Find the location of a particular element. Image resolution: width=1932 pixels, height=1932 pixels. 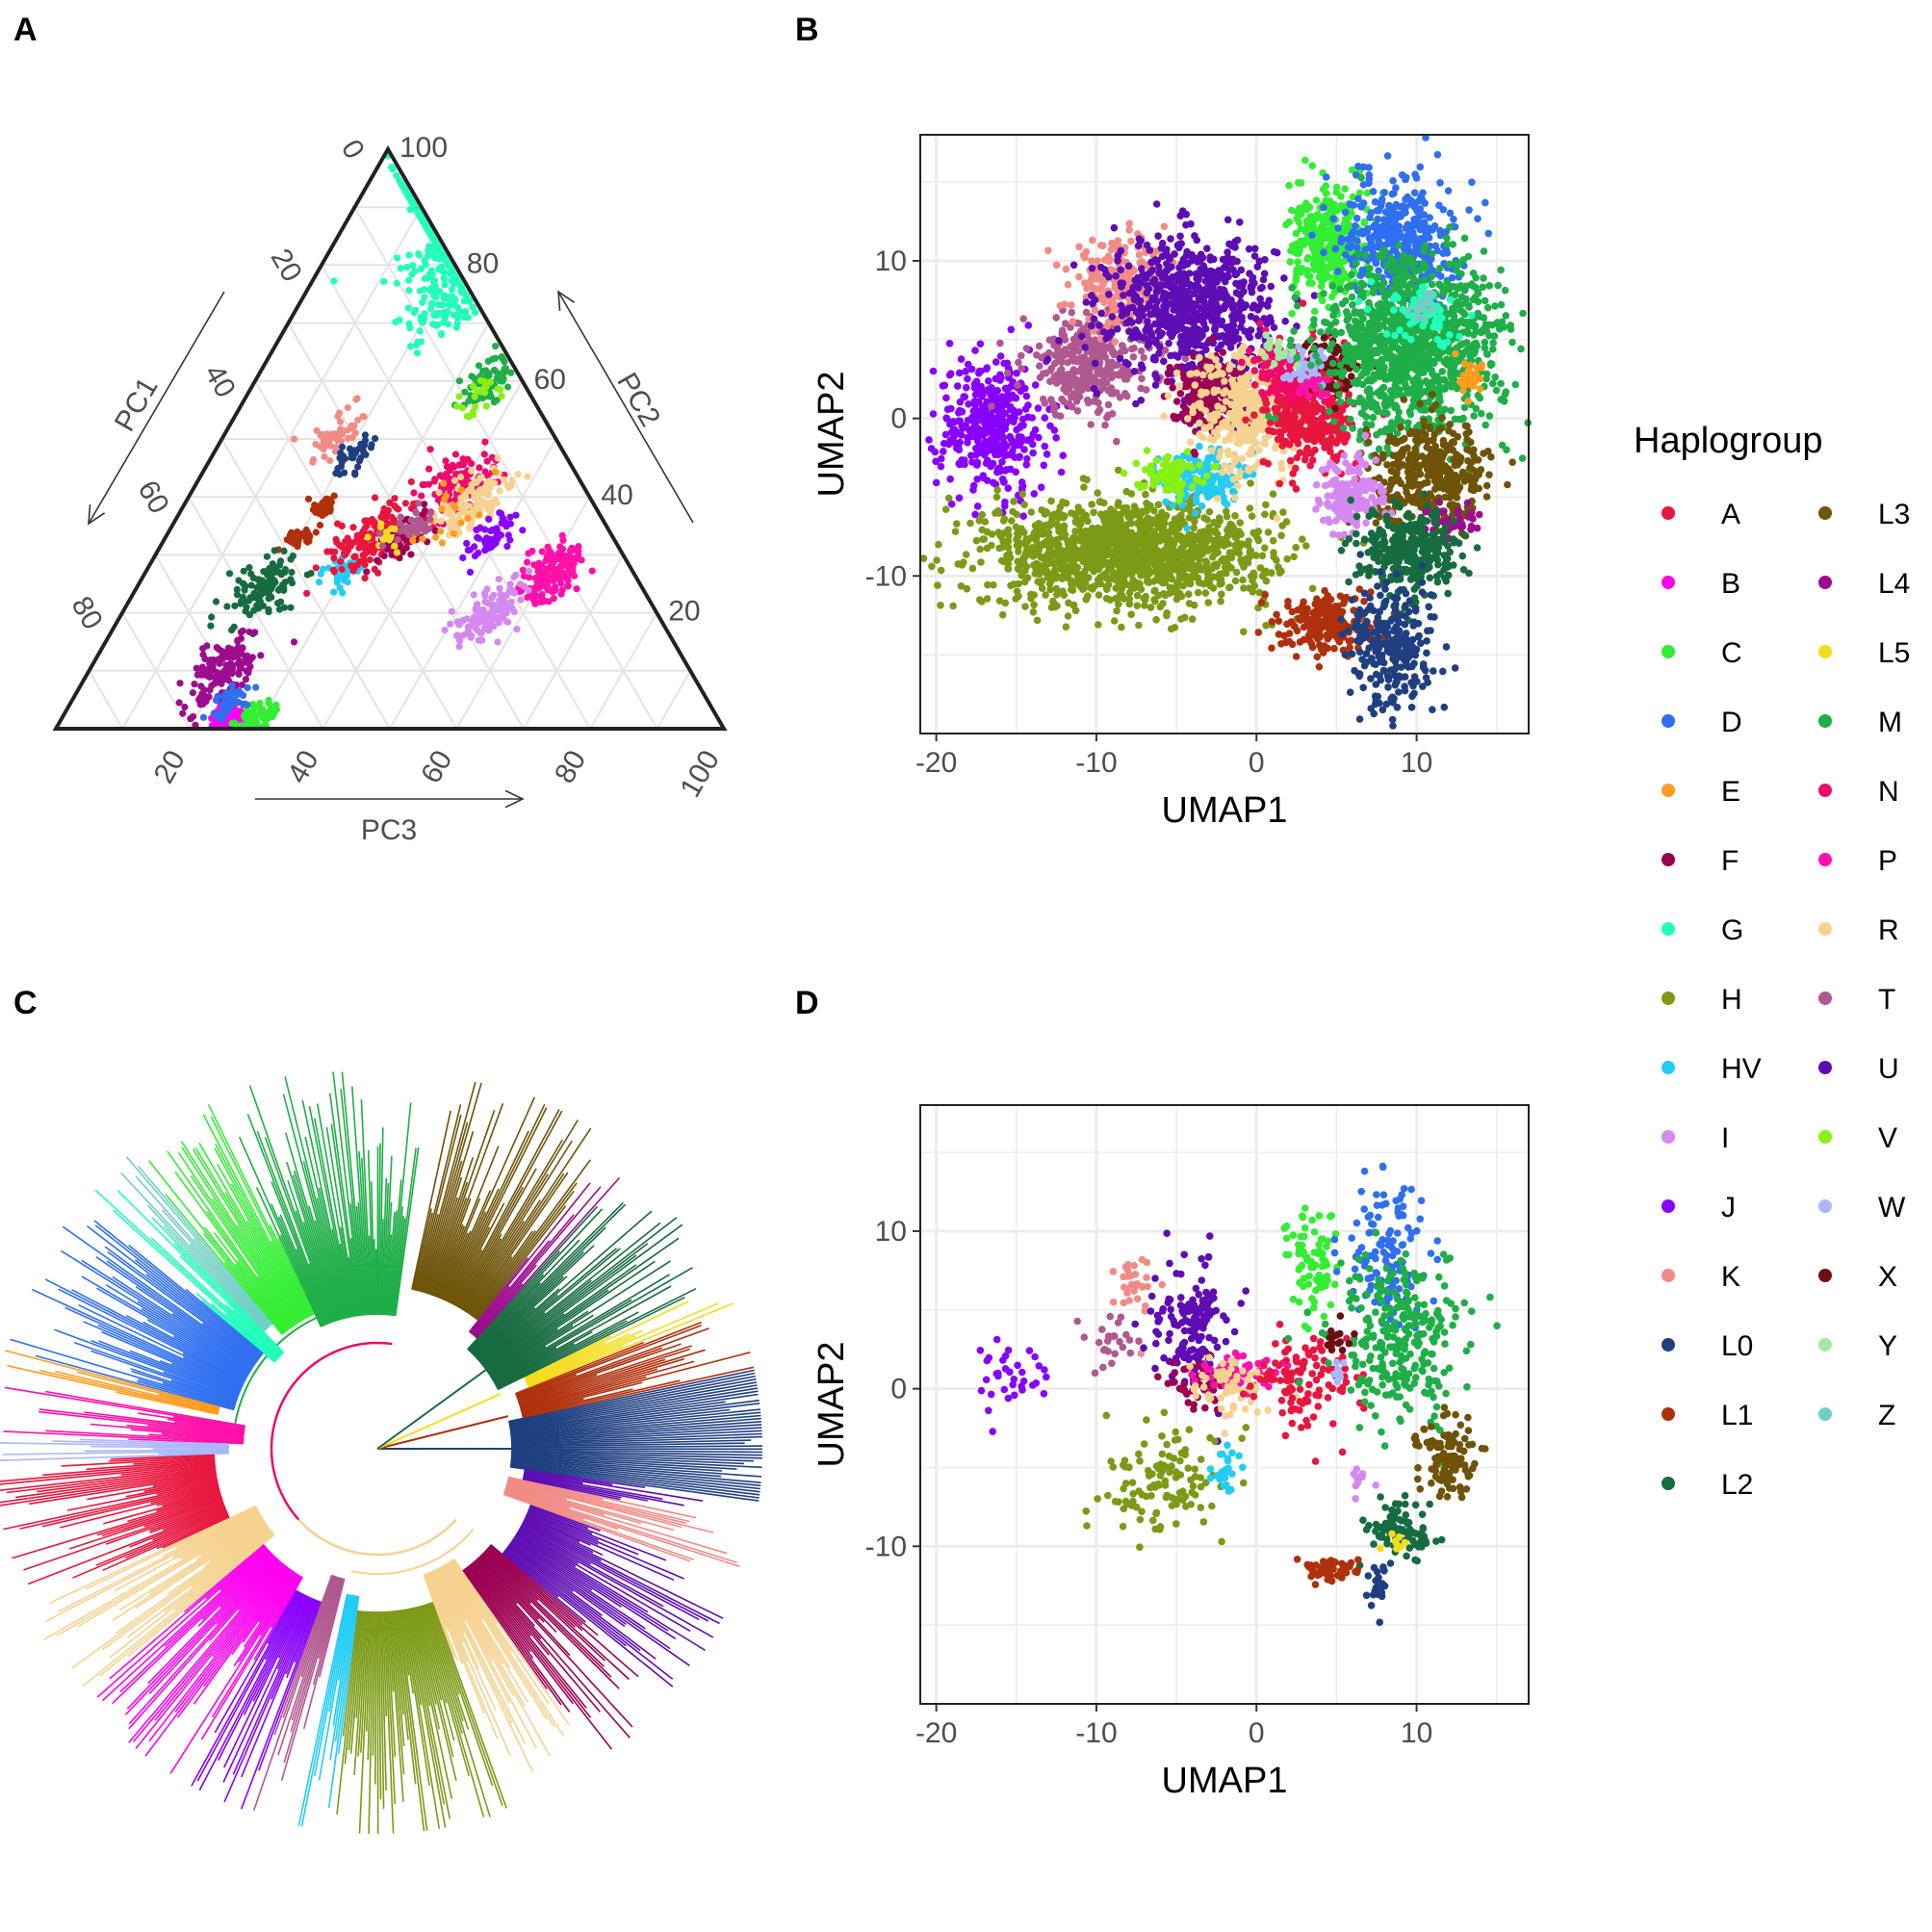

ternary-cluster-v is located at coordinates (479, 398).